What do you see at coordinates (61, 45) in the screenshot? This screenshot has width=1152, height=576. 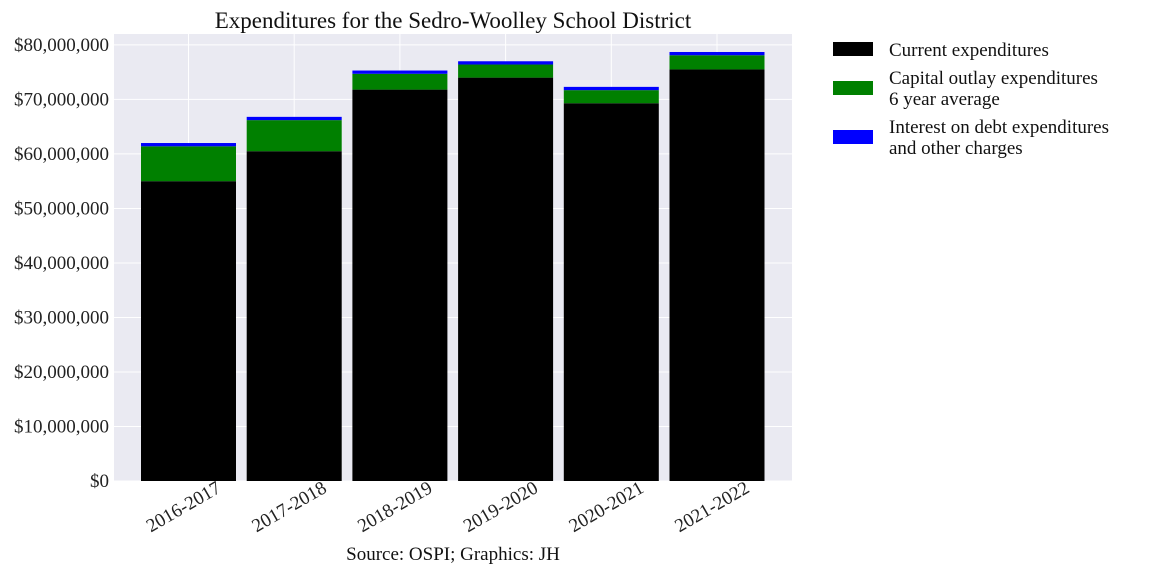 I see `y-tick-label: $80,000,000` at bounding box center [61, 45].